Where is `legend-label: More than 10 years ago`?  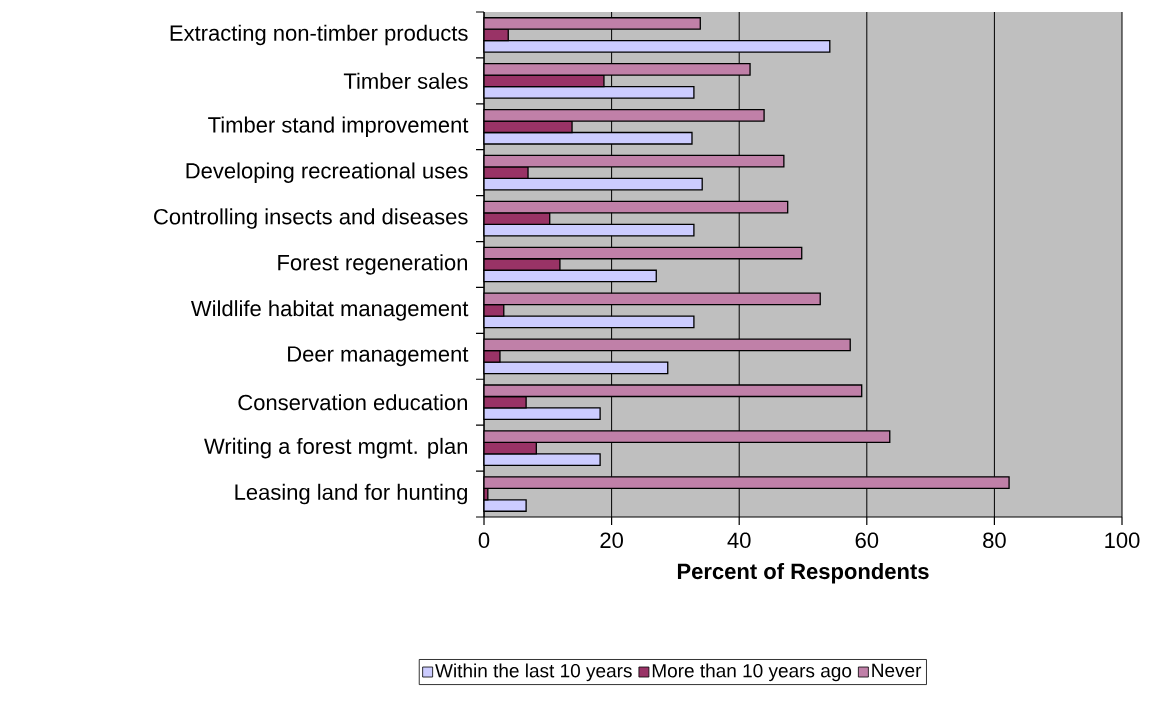 legend-label: More than 10 years ago is located at coordinates (752, 672).